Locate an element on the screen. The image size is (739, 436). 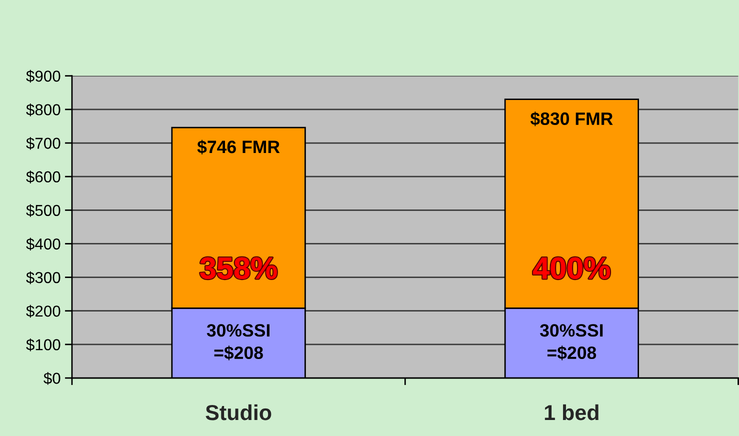
annotation: 400% is located at coordinates (571, 268).